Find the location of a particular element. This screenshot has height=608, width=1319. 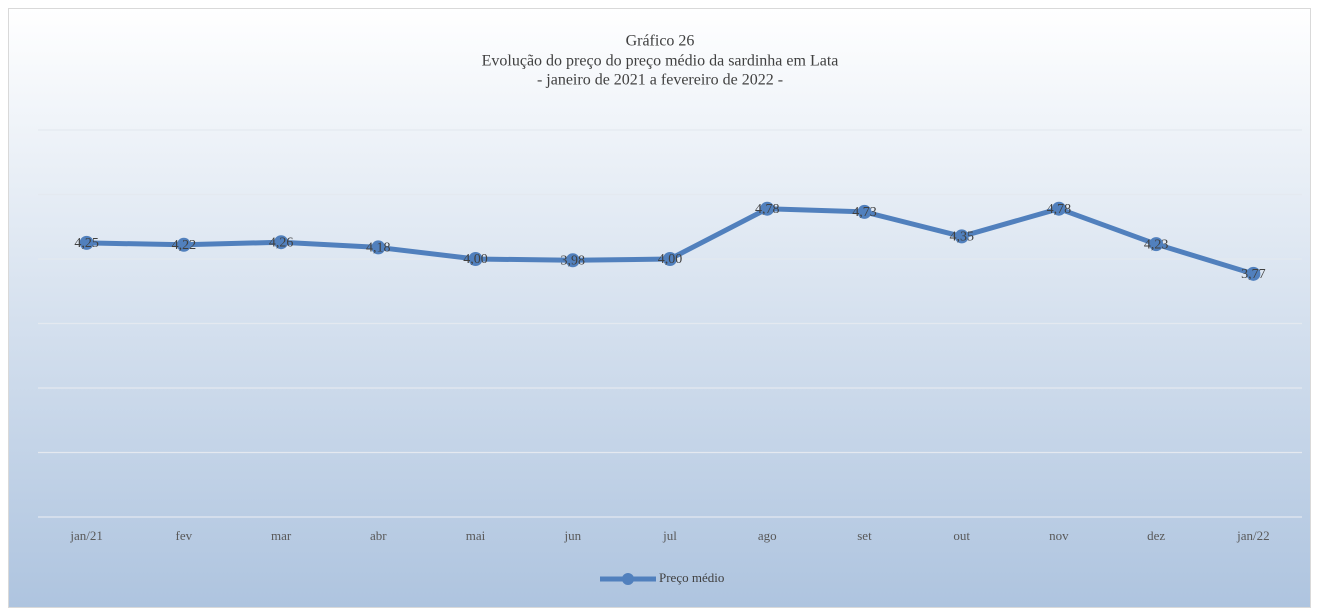

x-tick-label: jan/22 is located at coordinates (1253, 535).